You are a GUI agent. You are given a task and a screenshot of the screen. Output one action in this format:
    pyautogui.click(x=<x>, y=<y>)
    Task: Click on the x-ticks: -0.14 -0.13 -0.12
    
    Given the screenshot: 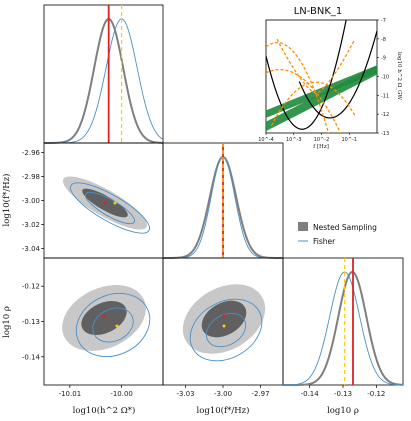 What is the action you would take?
    pyautogui.click(x=343, y=391)
    